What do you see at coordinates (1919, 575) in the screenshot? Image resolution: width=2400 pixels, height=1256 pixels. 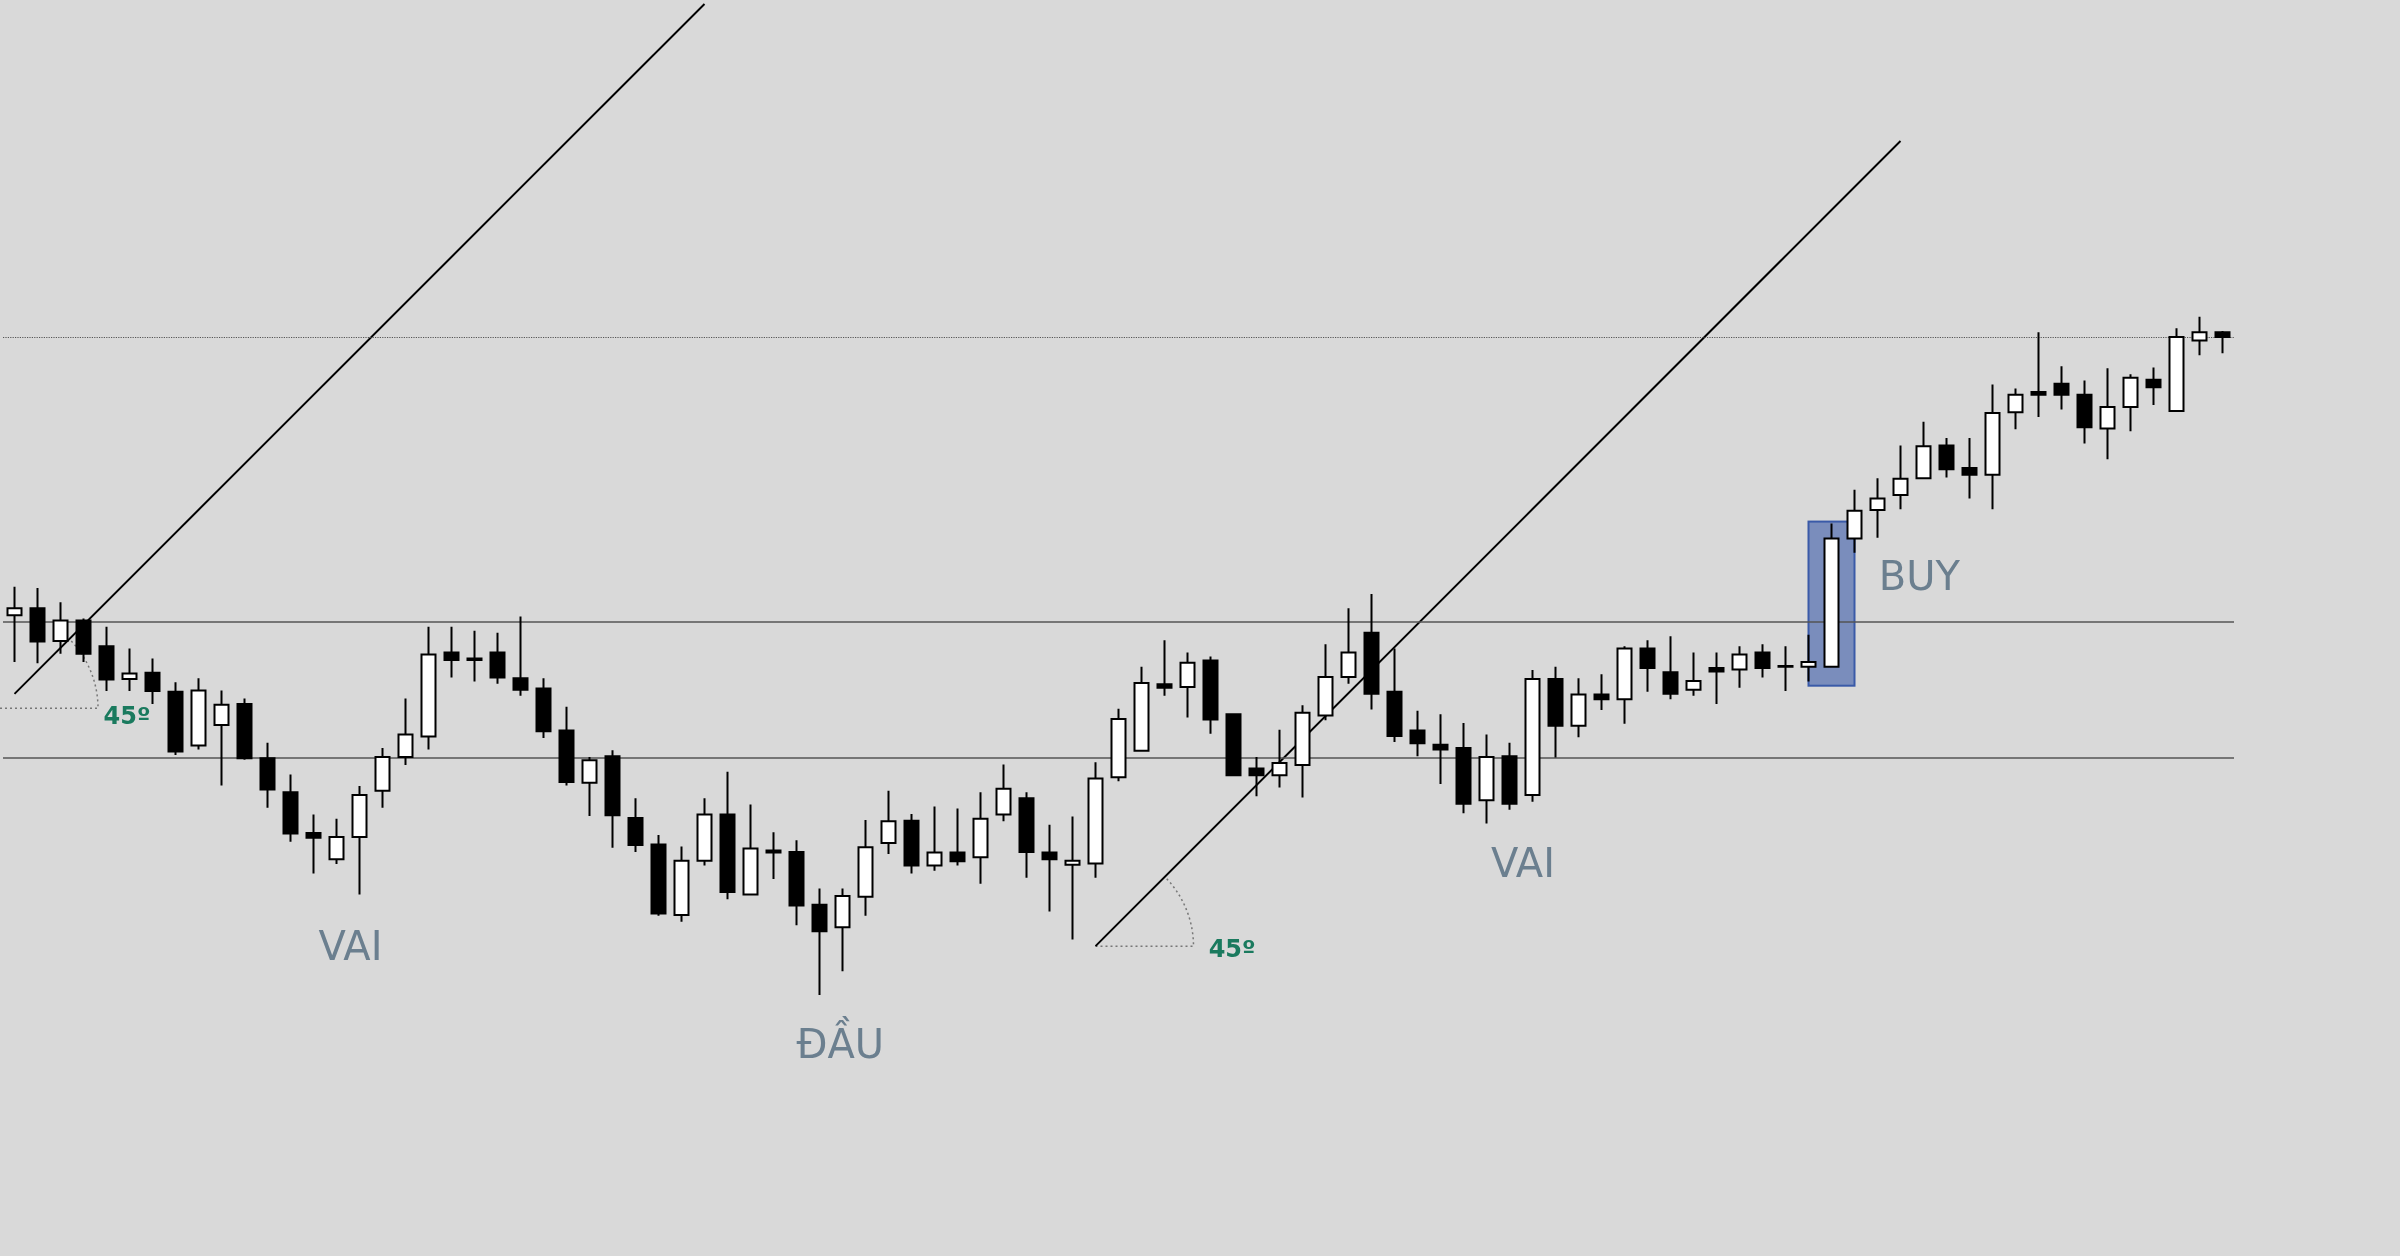 I see `annotation: BUY` at bounding box center [1919, 575].